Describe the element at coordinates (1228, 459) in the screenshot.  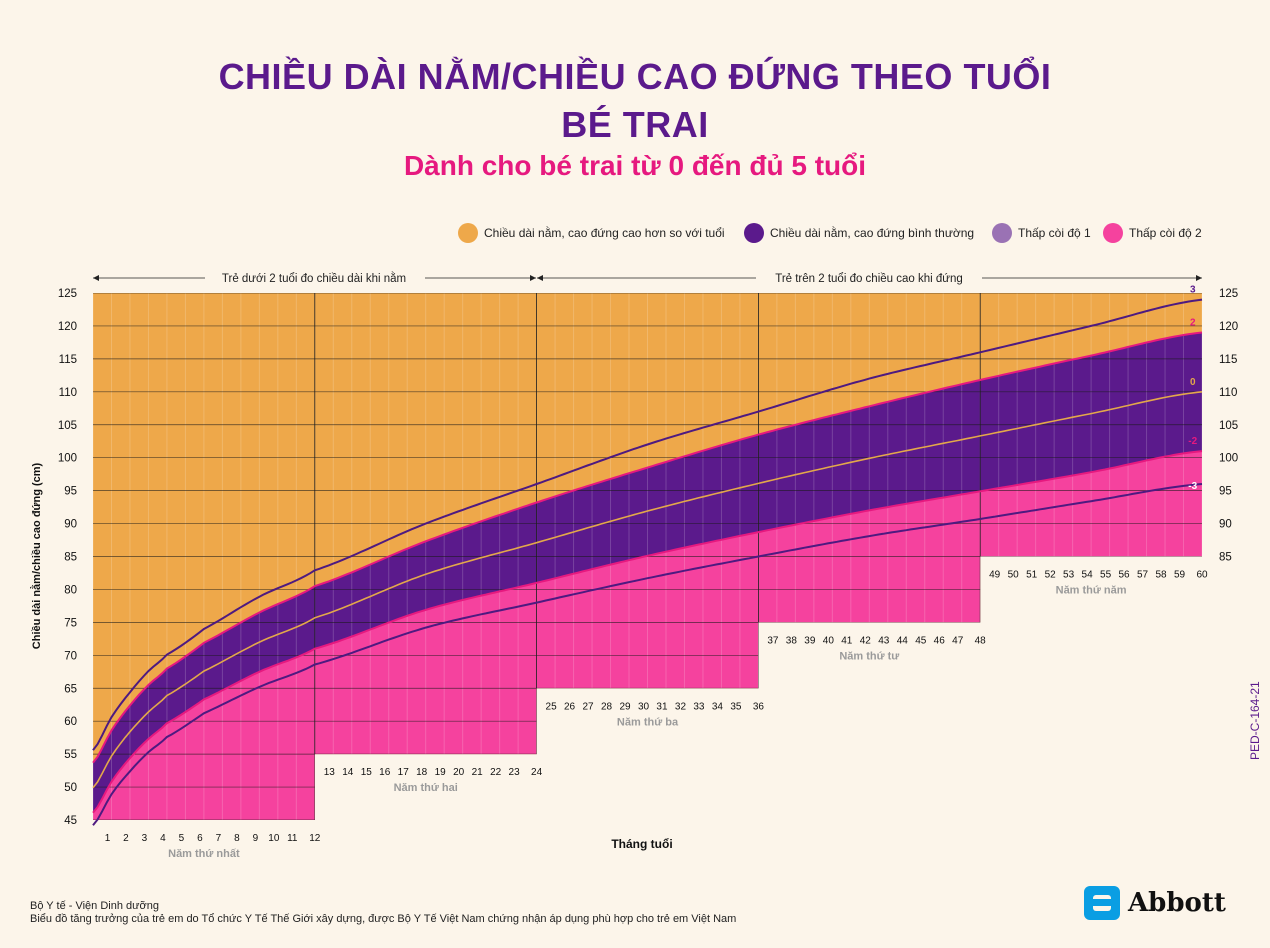
I see `y-tick-right: 100` at that location.